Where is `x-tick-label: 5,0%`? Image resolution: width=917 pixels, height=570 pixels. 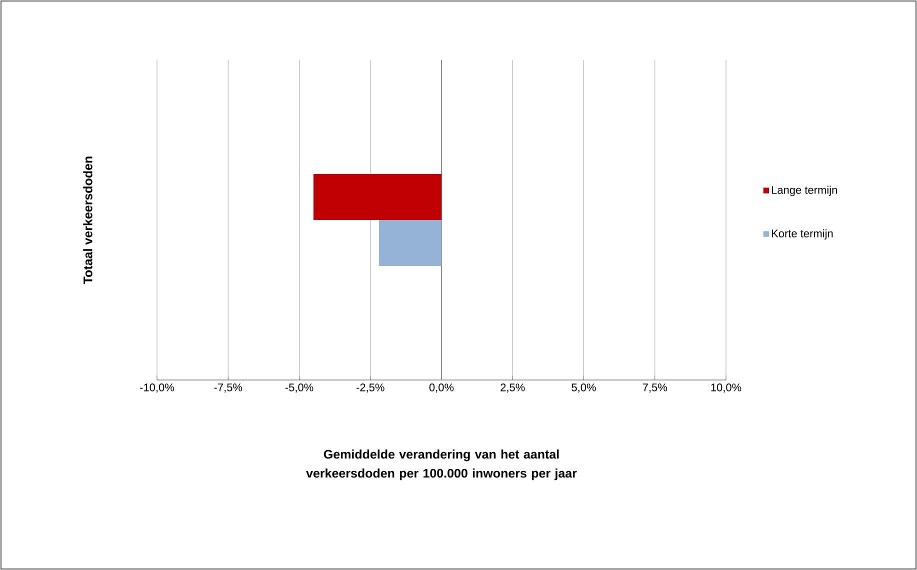 x-tick-label: 5,0% is located at coordinates (584, 388).